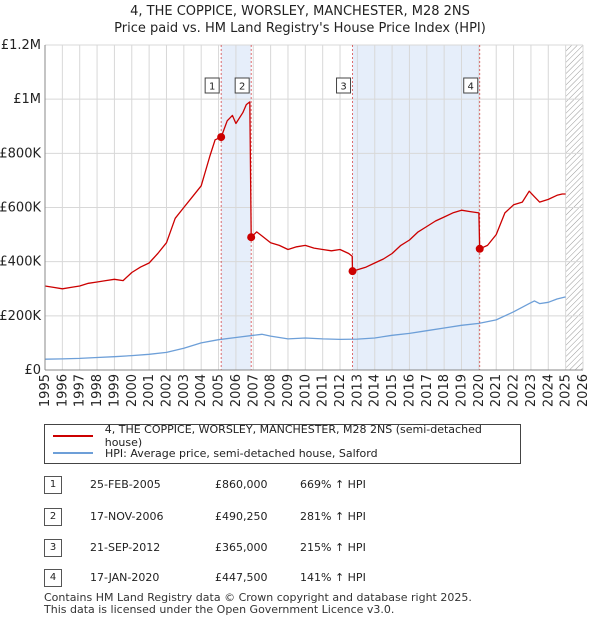 This screenshot has height=620, width=600. Describe the element at coordinates (333, 547) in the screenshot. I see `transaction-change: 215% ↑ HPI` at that location.